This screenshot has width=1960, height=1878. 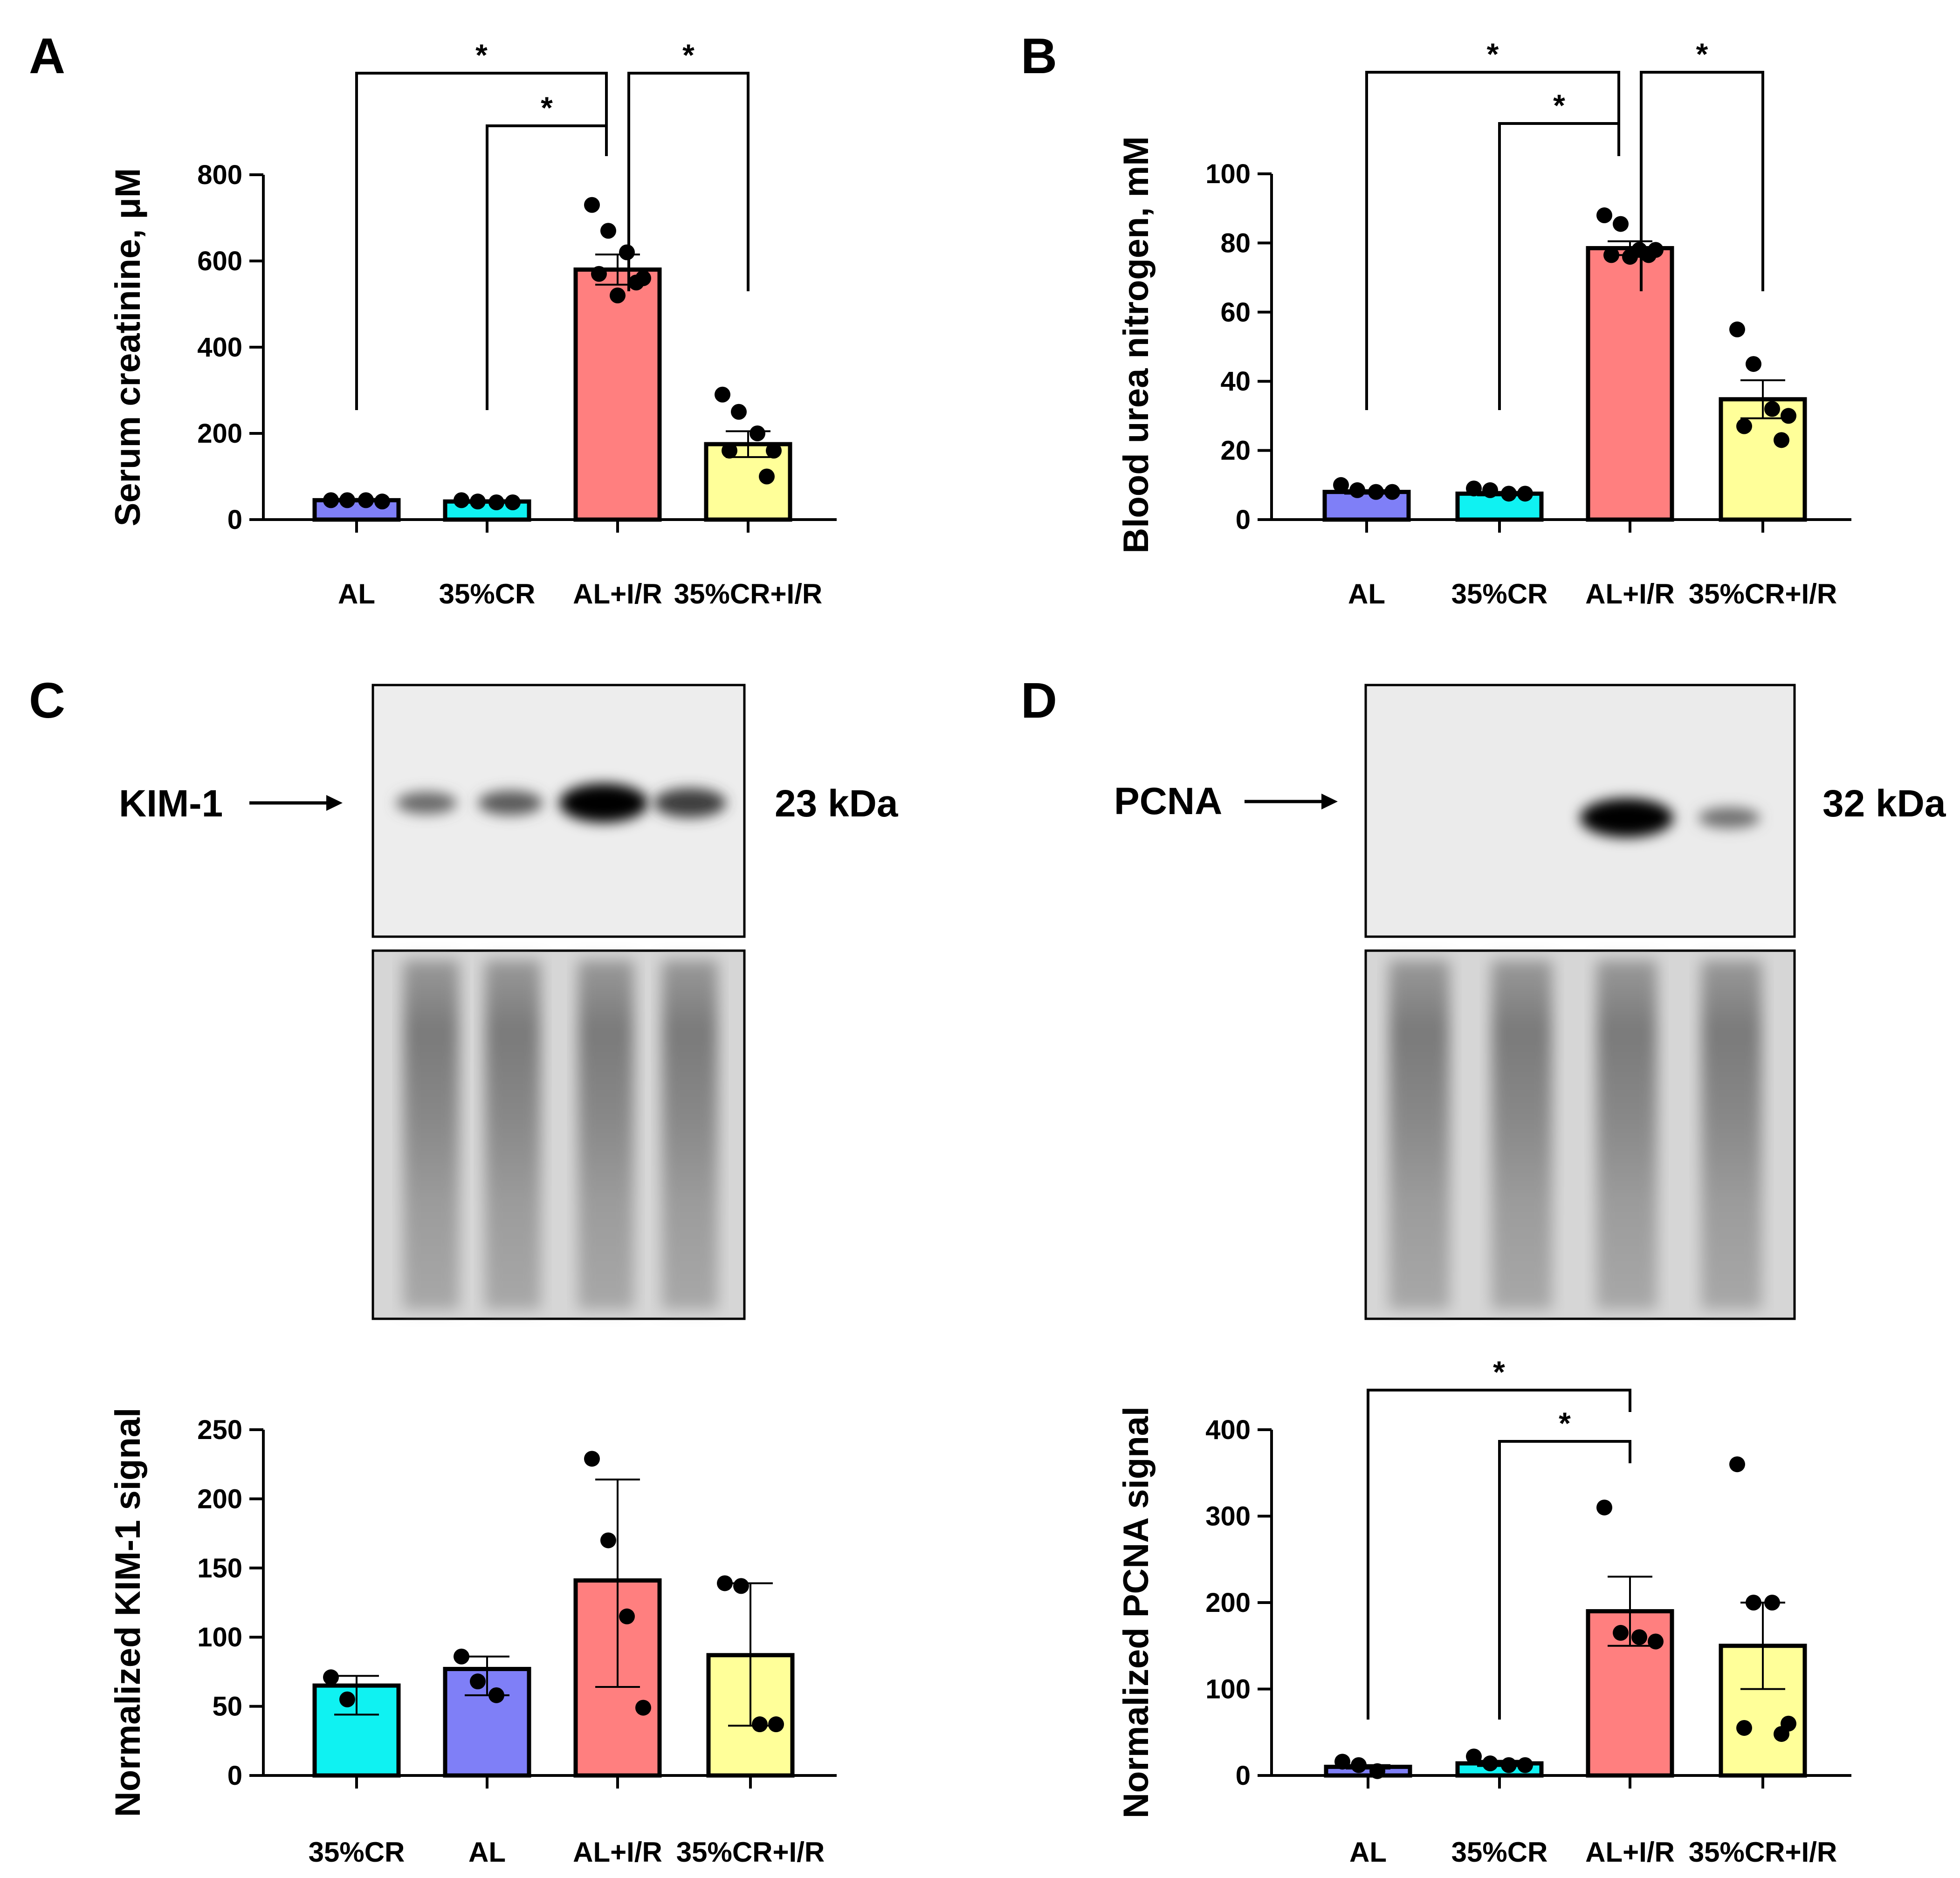 What do you see at coordinates (1228, 1603) in the screenshot?
I see `y-tick-label-d: 200` at bounding box center [1228, 1603].